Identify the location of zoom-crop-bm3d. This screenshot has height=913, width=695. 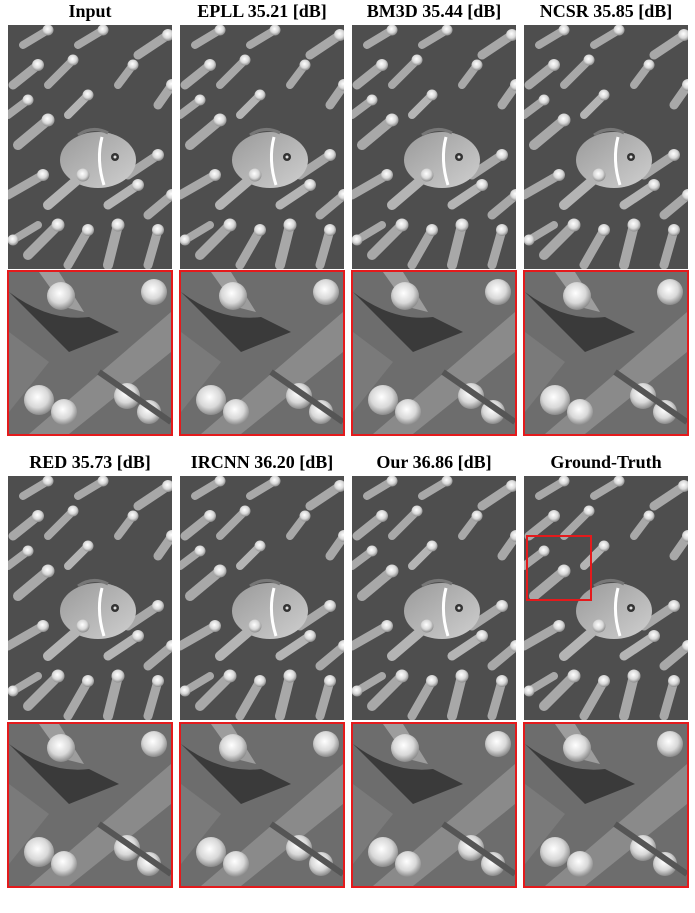
(434, 353).